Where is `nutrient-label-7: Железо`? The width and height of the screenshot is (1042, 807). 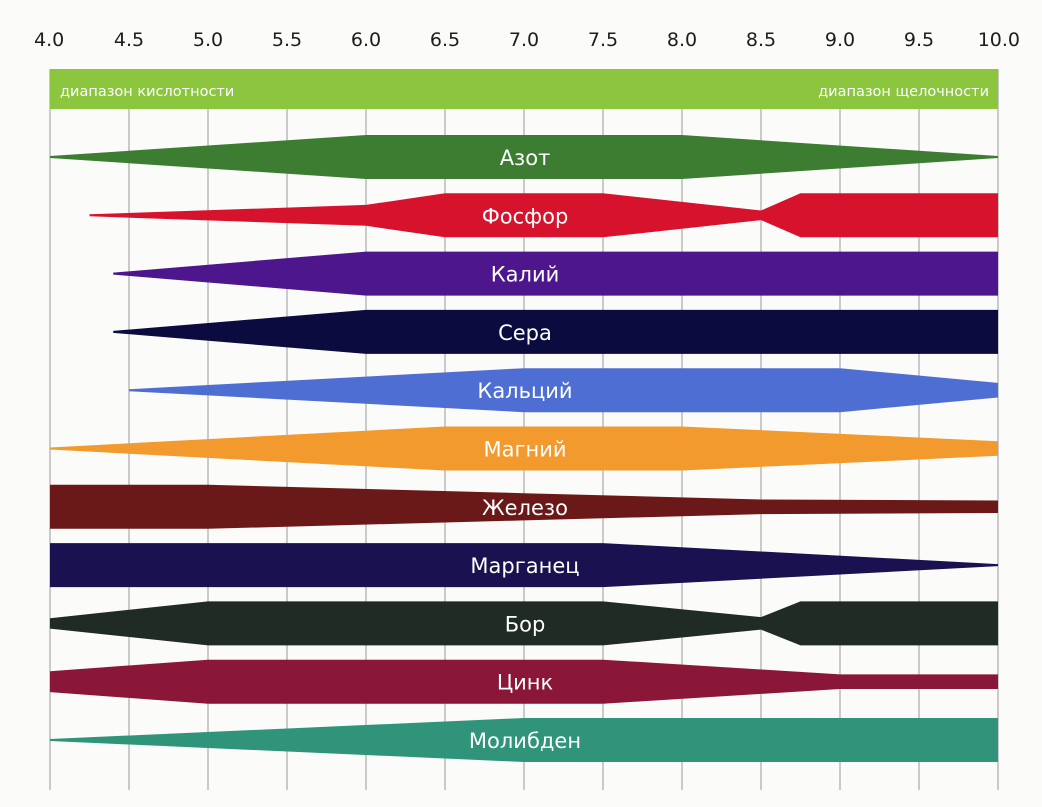 nutrient-label-7: Железо is located at coordinates (525, 508).